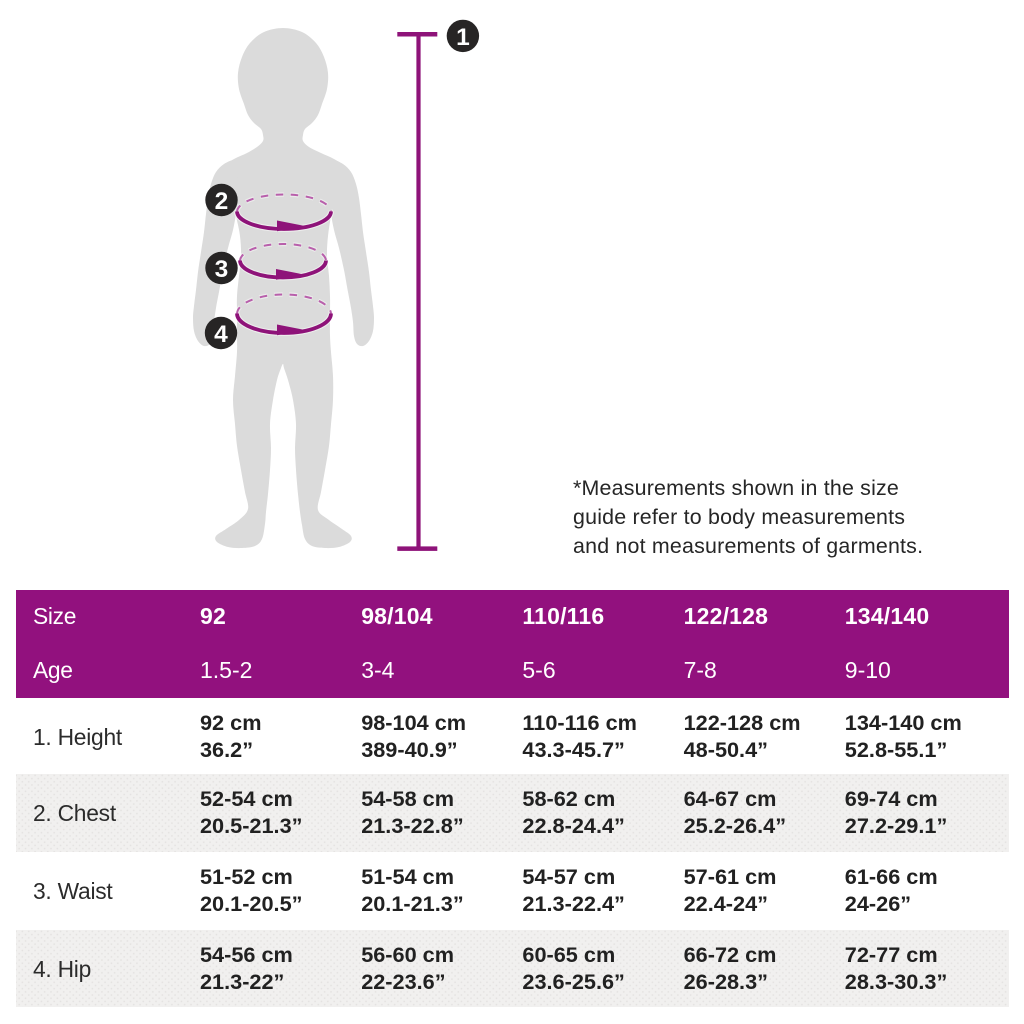 Image resolution: width=1024 pixels, height=1024 pixels. Describe the element at coordinates (222, 269) in the screenshot. I see `svg-text: 3` at that location.